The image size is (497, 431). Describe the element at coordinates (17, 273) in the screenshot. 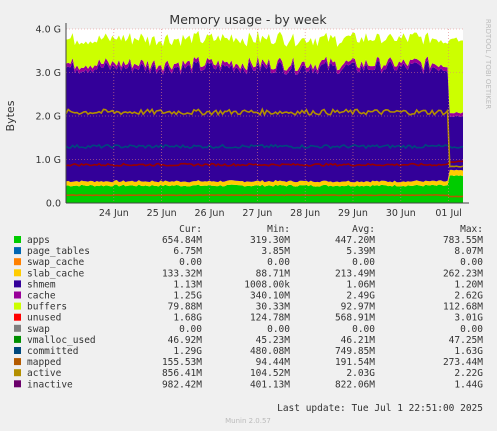

I see `legend-swatch-slab-cache` at that location.